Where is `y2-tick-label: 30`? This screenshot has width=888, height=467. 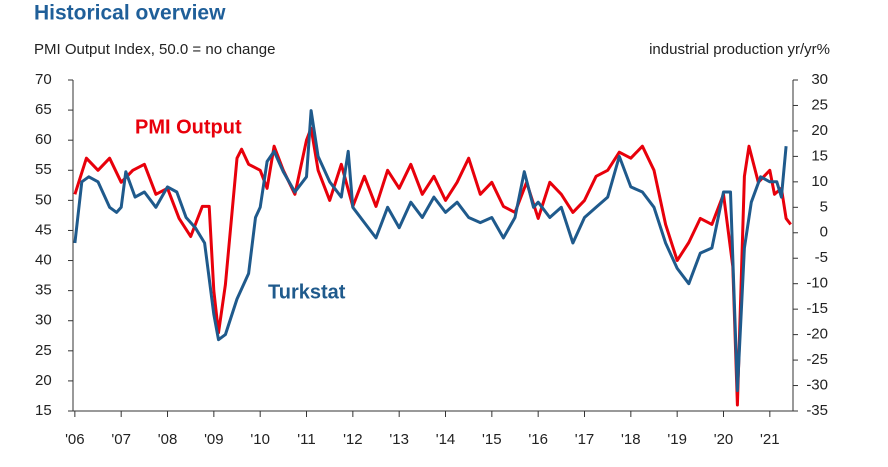
y2-tick-label: 30 is located at coordinates (819, 79).